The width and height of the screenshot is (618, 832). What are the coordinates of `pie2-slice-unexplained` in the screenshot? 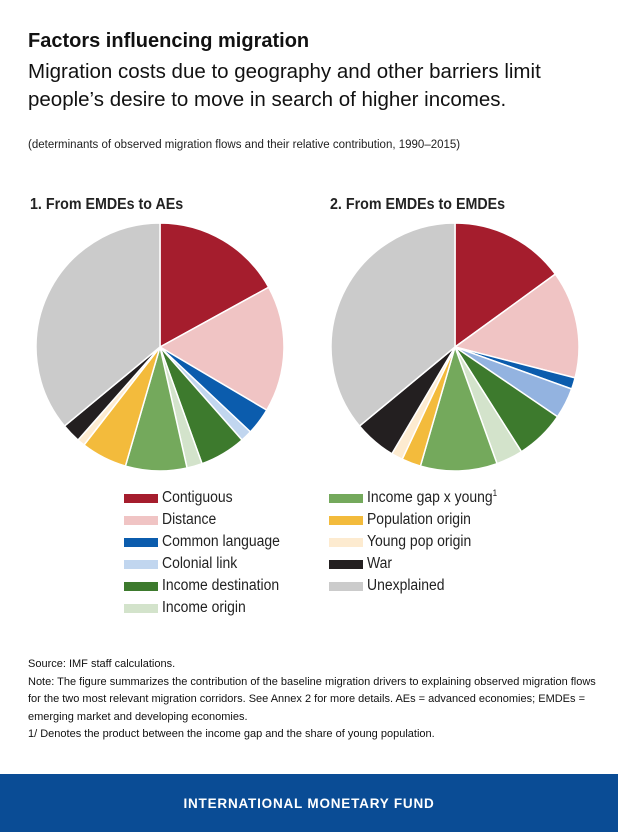 It's located at (393, 324).